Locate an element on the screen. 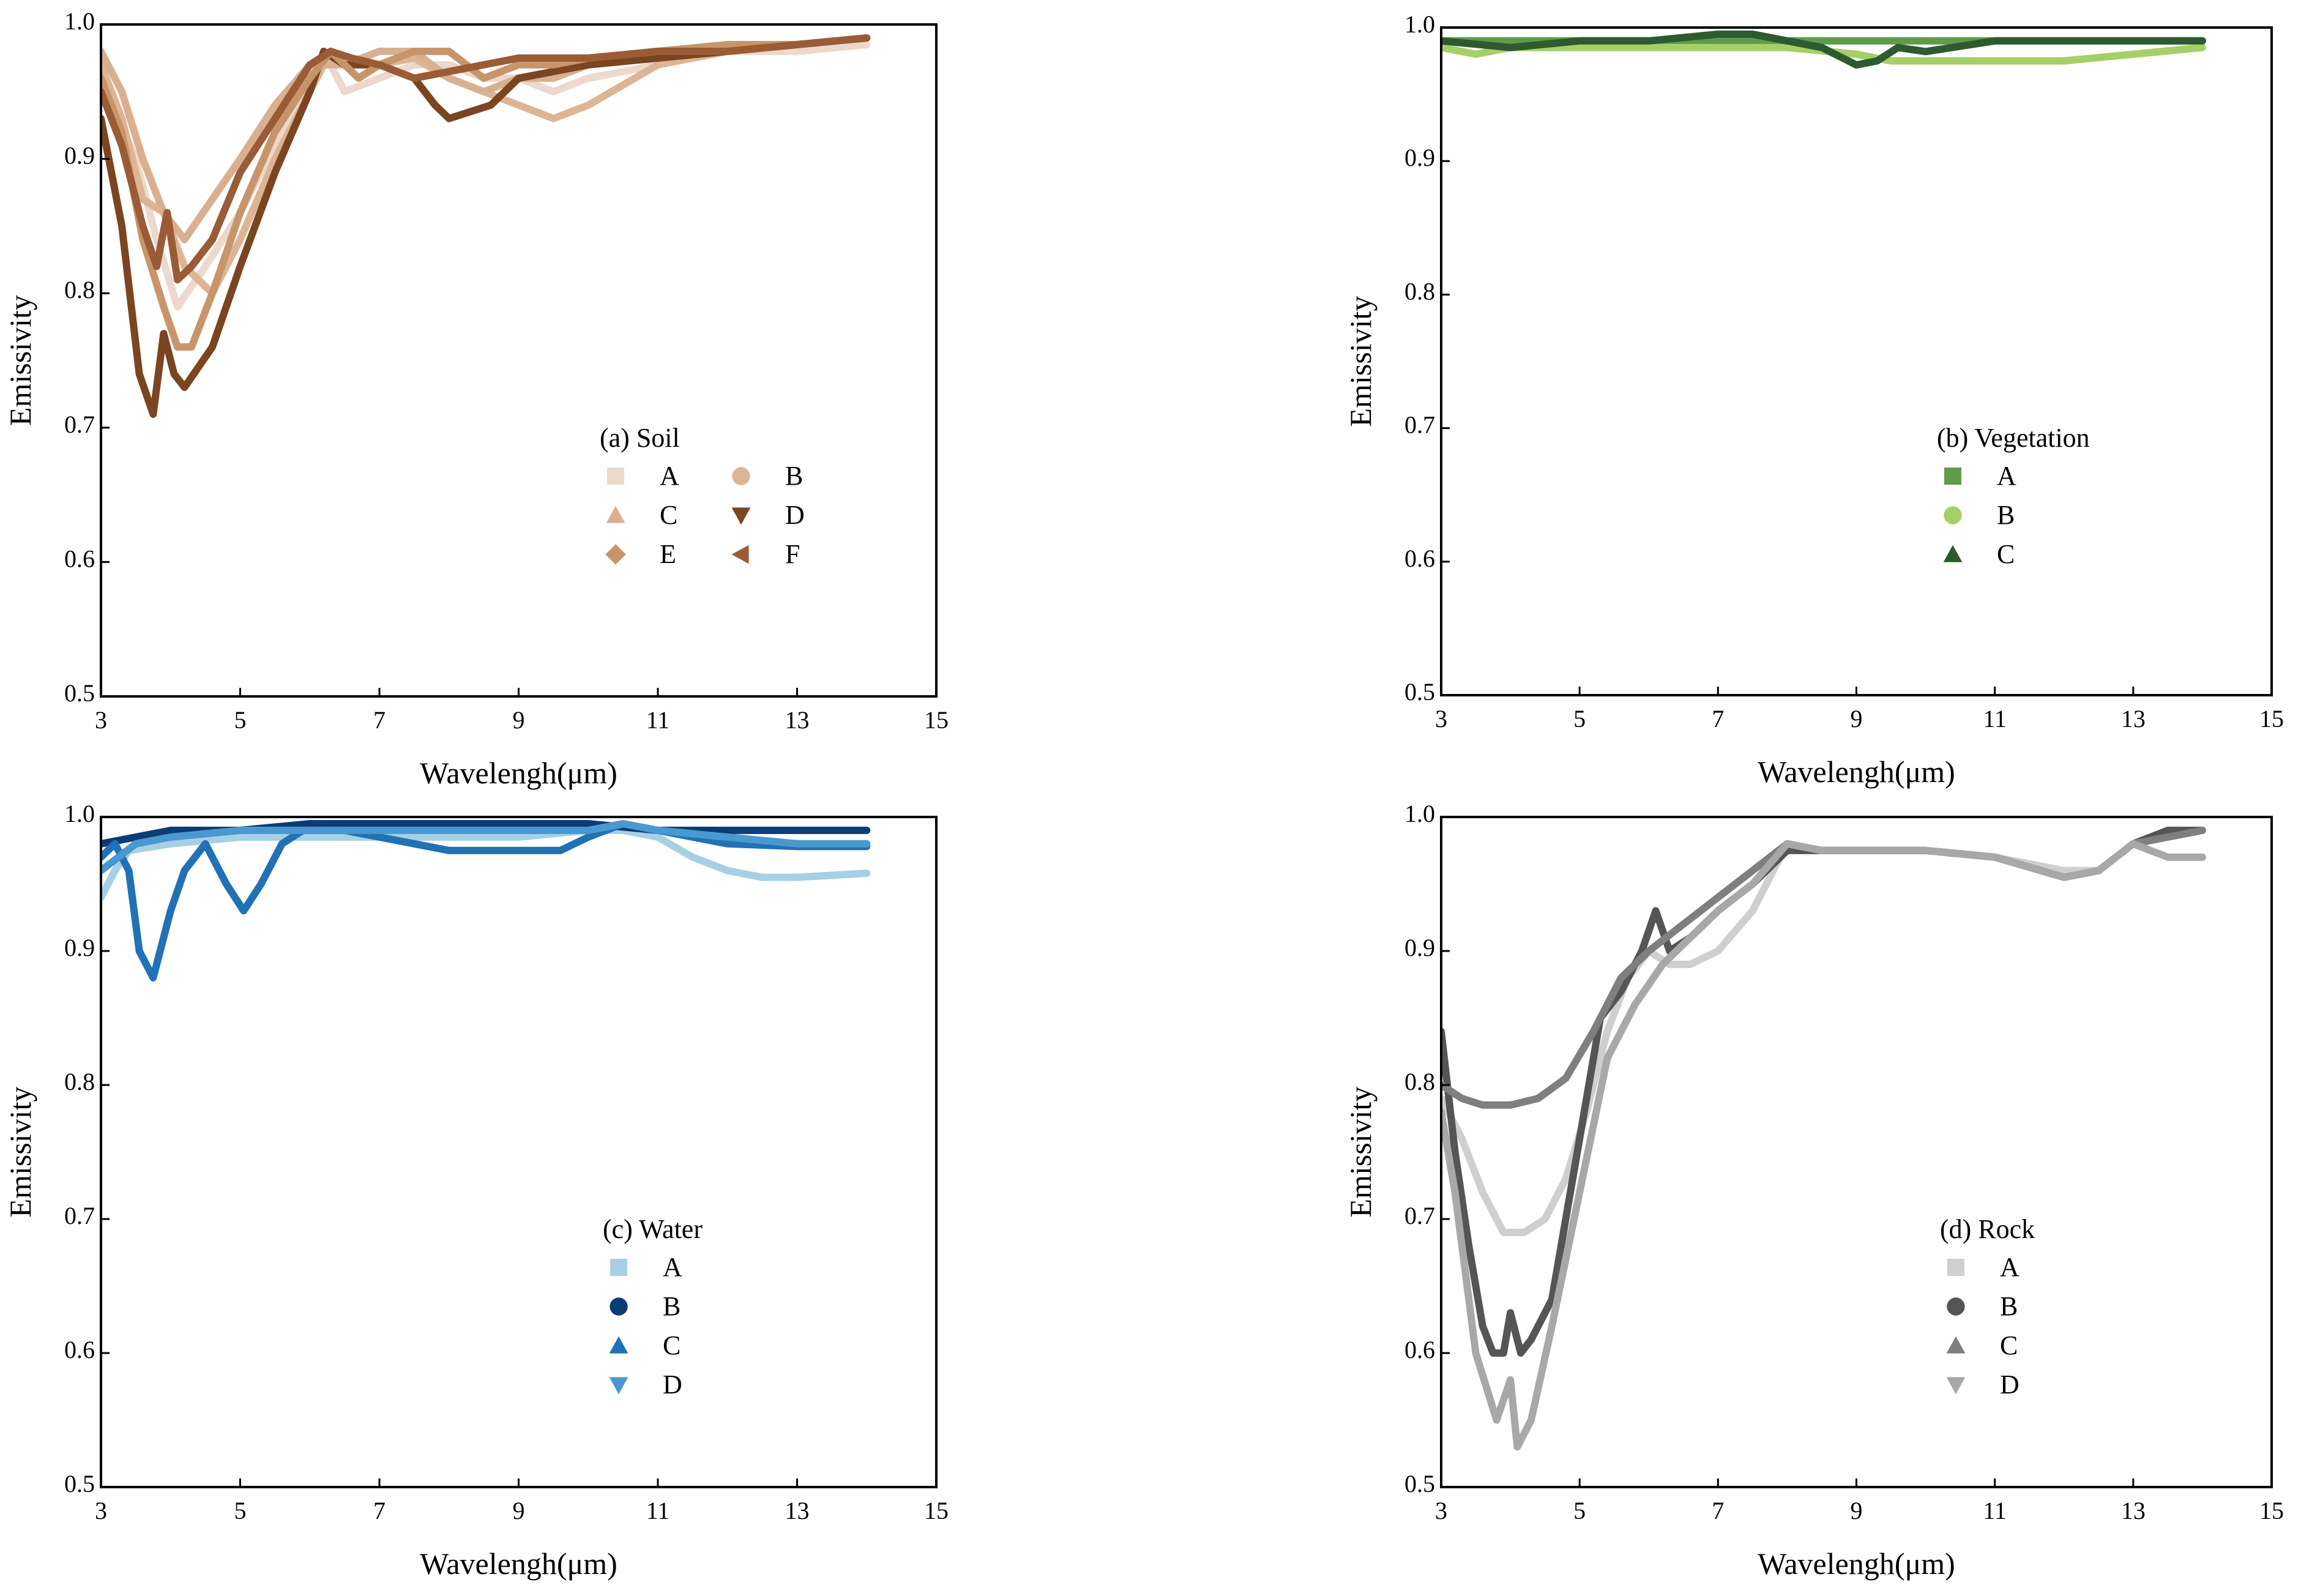 The width and height of the screenshot is (2301, 1596). series-line-rock-A is located at coordinates (1824, 1031).